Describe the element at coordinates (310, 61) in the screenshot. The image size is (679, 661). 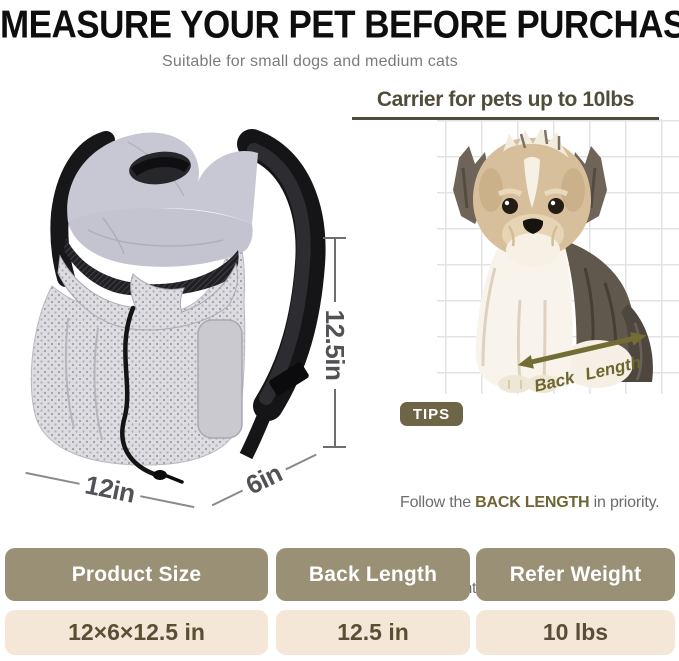
I see `page-subtitle: Suitable for small dogs and medium cats` at that location.